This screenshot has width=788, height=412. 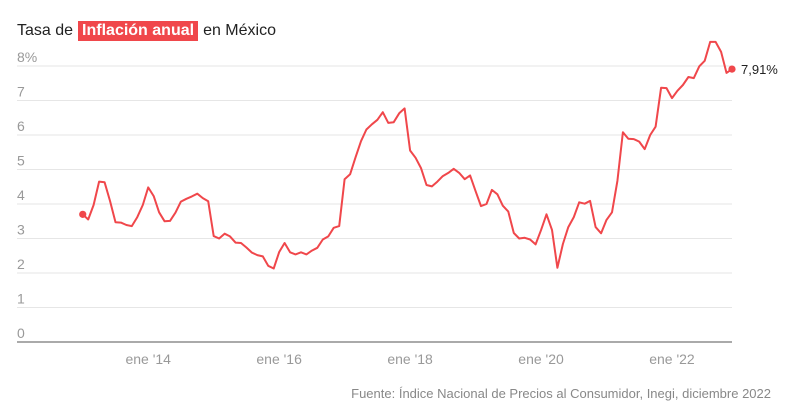 What do you see at coordinates (239, 30) in the screenshot?
I see `title-suffix: en México` at bounding box center [239, 30].